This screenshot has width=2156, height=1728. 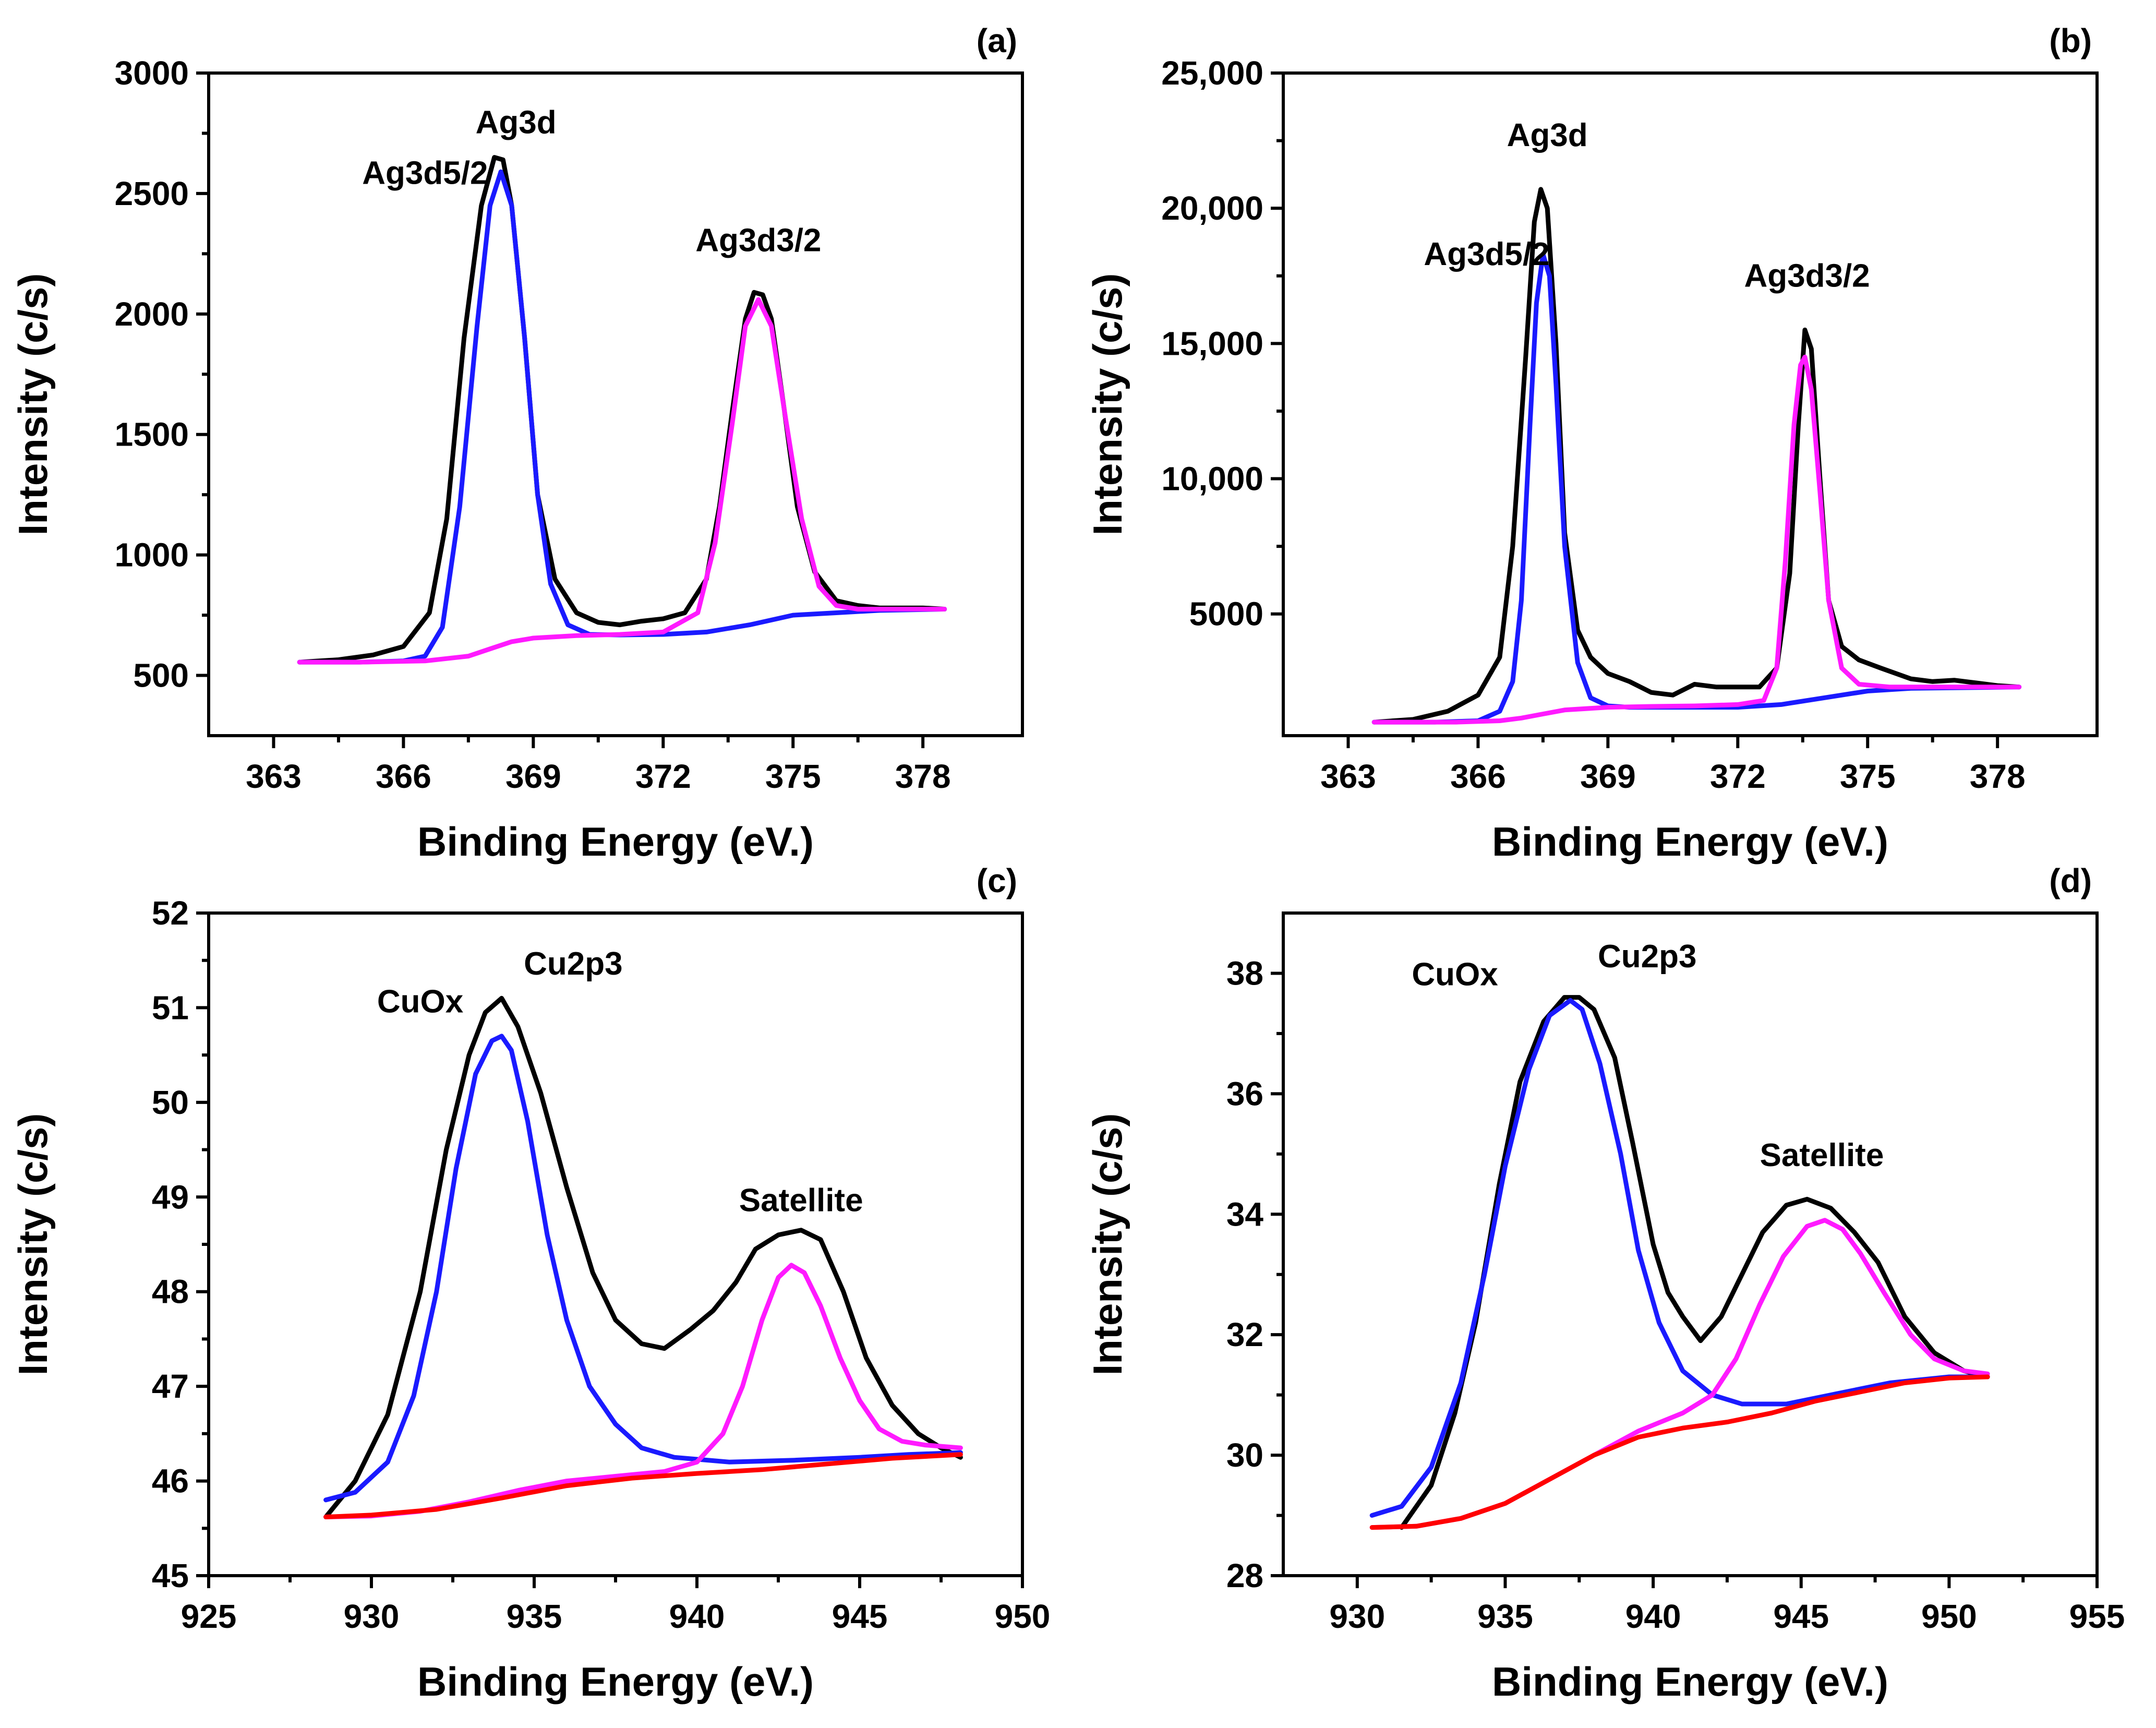 What do you see at coordinates (170, 1481) in the screenshot?
I see `y-tick-label: 46` at bounding box center [170, 1481].